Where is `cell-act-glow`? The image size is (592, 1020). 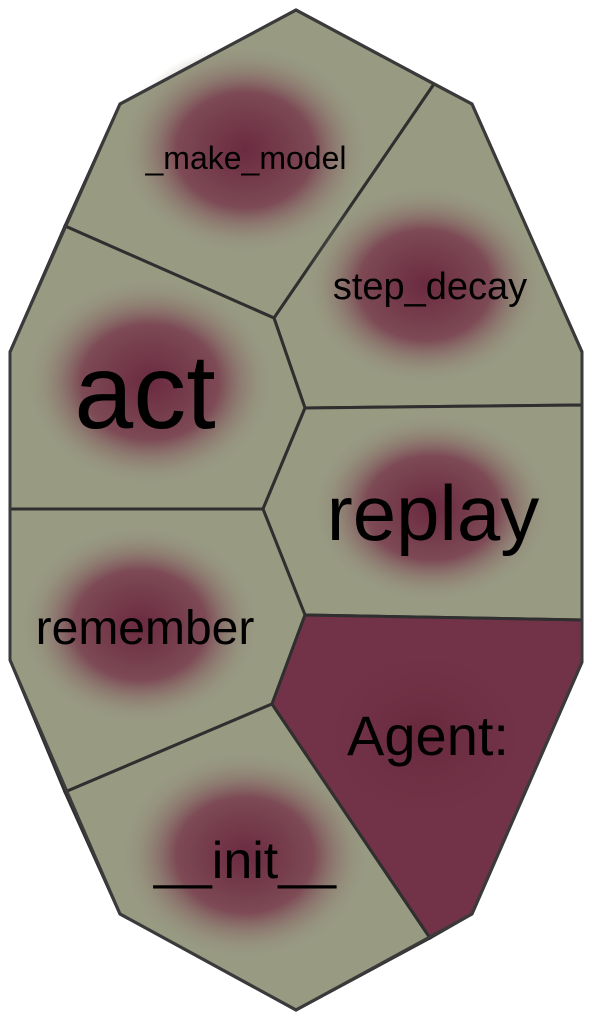
cell-act-glow is located at coordinates (150, 382).